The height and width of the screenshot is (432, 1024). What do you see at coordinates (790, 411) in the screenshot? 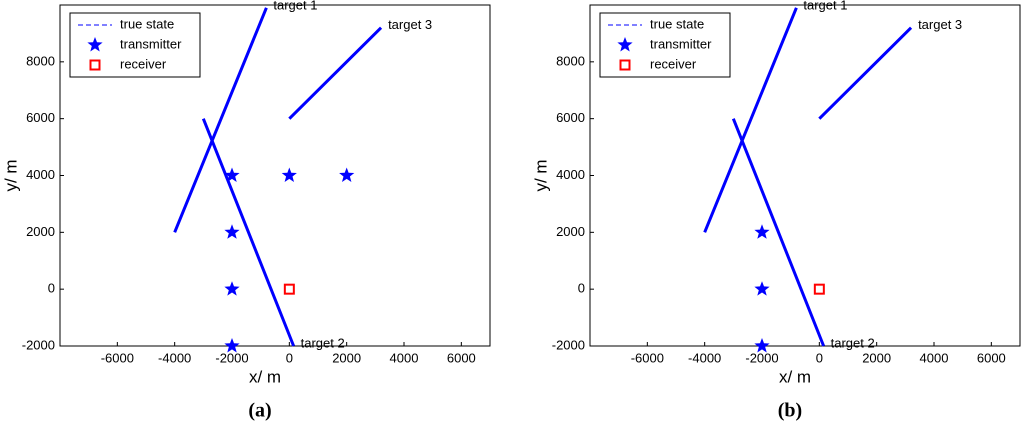
I see `caption: (b)` at bounding box center [790, 411].